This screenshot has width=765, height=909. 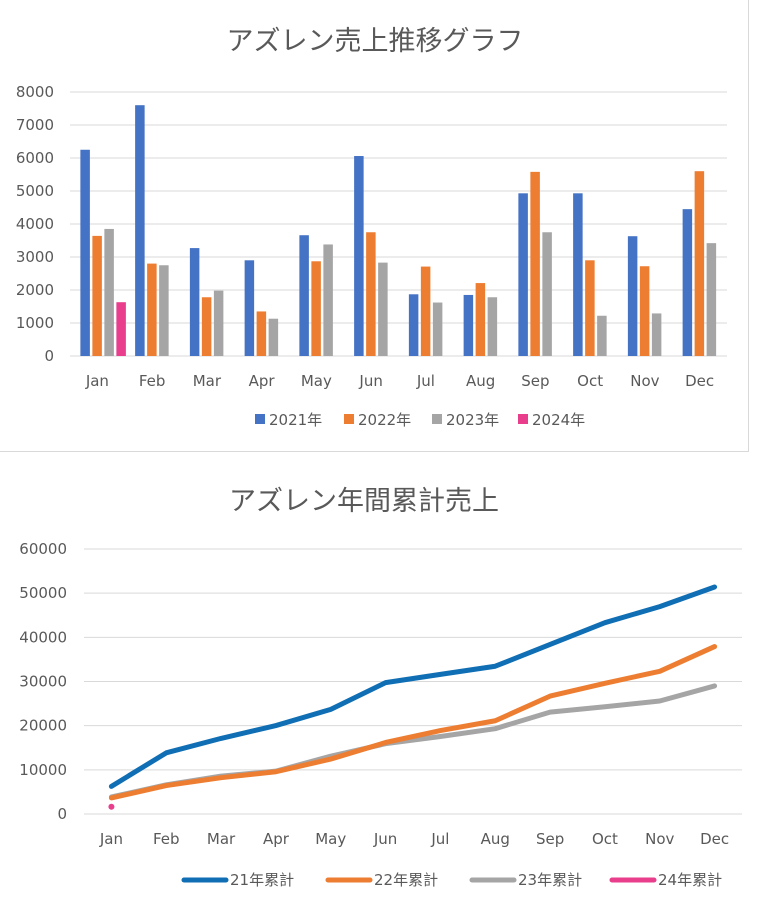 What do you see at coordinates (468, 325) in the screenshot?
I see `bar-2021年-Aug` at bounding box center [468, 325].